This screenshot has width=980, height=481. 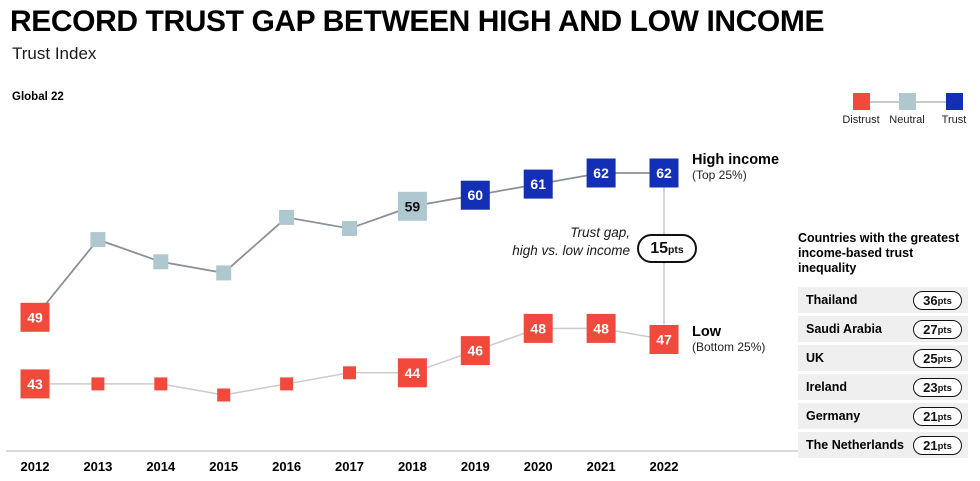 I want to click on trust-gap-value: 15, so click(x=659, y=248).